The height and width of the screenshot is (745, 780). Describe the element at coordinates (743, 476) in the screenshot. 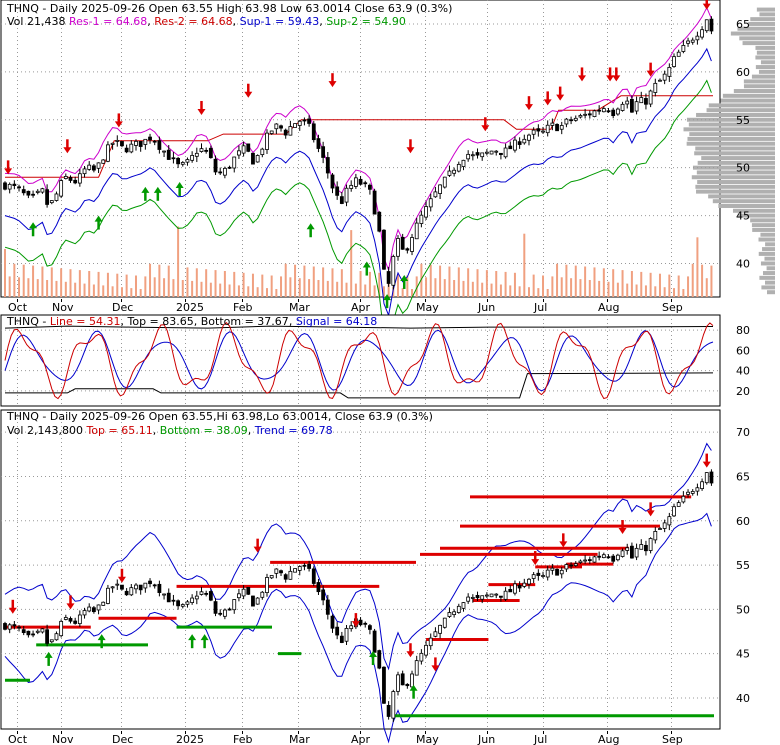

I see `trend-ytick-label: 65` at that location.